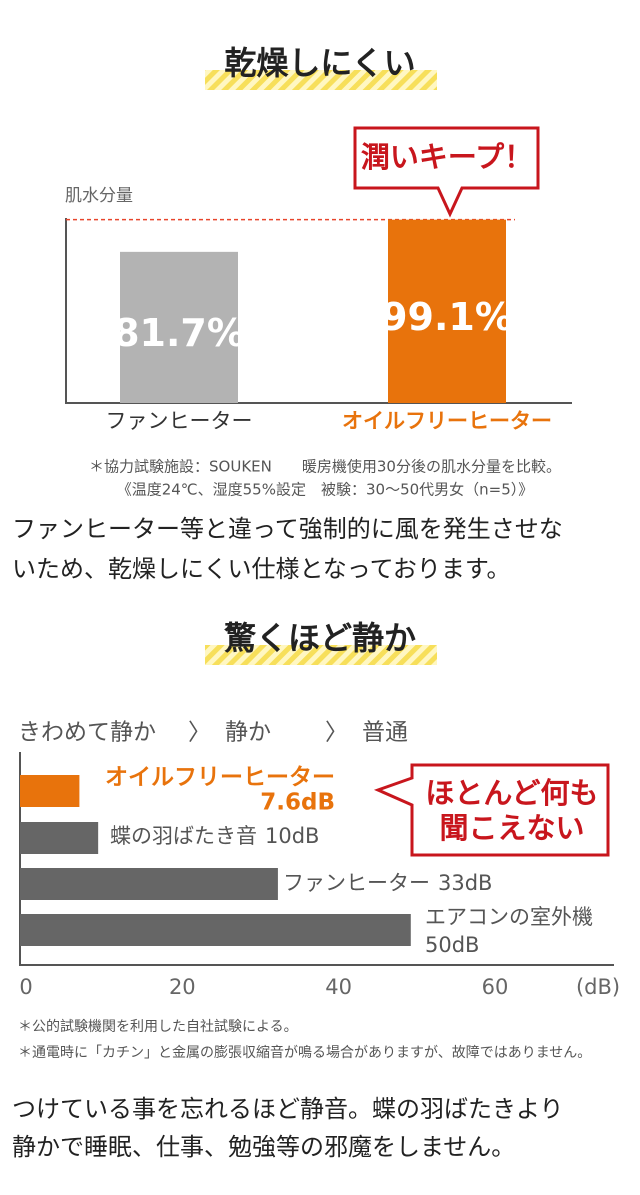 The image size is (640, 1195). What do you see at coordinates (261, 569) in the screenshot?
I see `paragraph: いため、乾燥しにくい仕様となっております。` at bounding box center [261, 569].